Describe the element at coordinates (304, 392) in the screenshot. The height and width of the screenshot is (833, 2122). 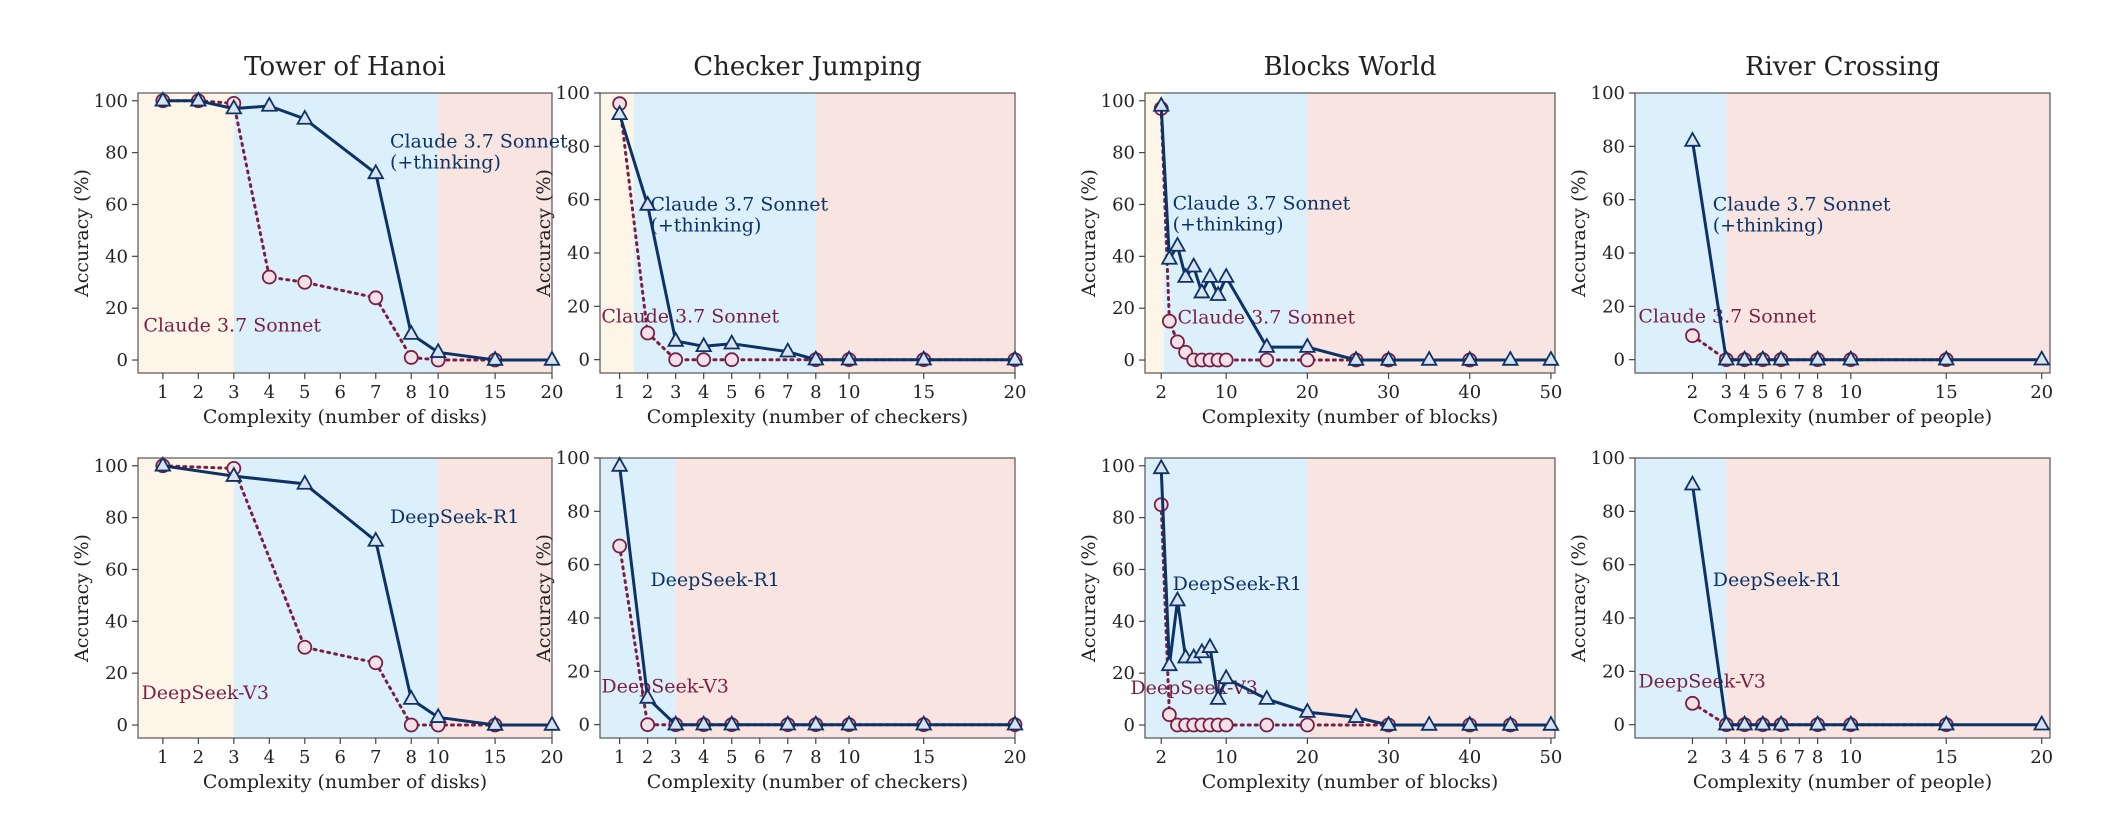
I see `x-tick-label: 5` at that location.